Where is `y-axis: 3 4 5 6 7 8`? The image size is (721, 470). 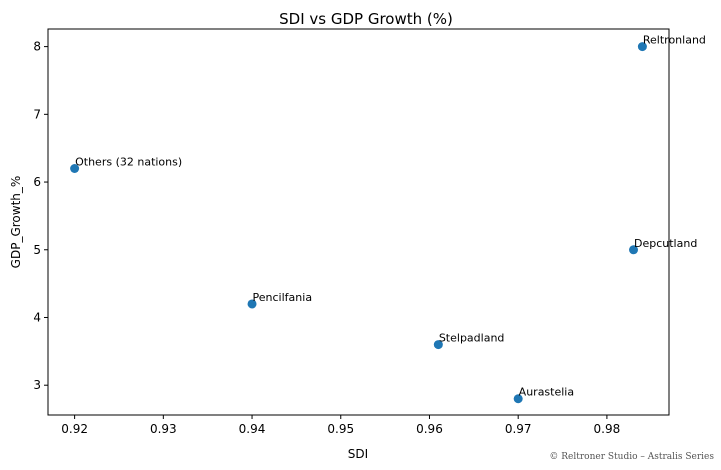
y-axis: 3 4 5 6 7 8 is located at coordinates (40, 216).